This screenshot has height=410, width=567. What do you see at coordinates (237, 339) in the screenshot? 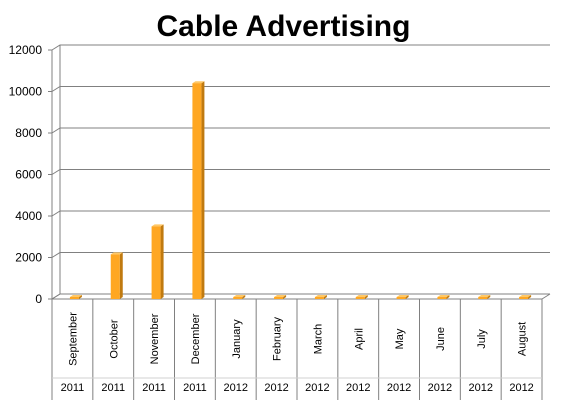
I see `x-tick-label: January` at bounding box center [237, 339].